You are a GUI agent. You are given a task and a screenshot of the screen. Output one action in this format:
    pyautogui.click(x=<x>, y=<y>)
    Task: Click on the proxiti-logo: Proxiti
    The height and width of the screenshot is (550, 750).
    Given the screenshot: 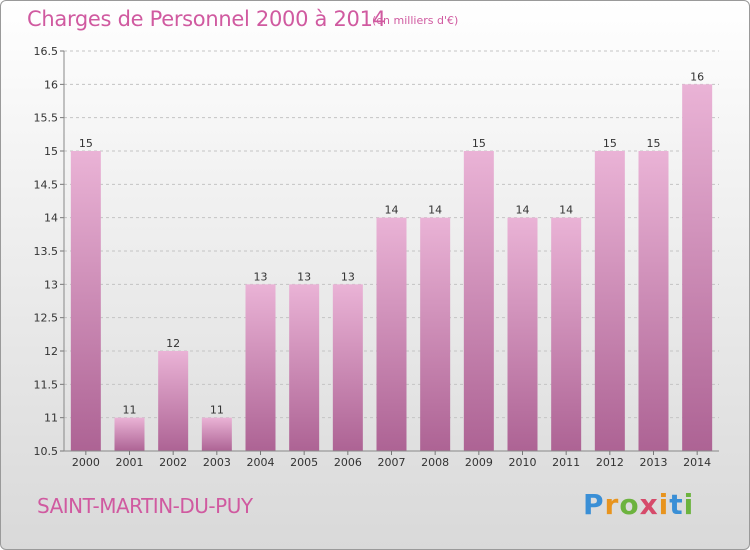 What is the action you would take?
    pyautogui.click(x=639, y=504)
    